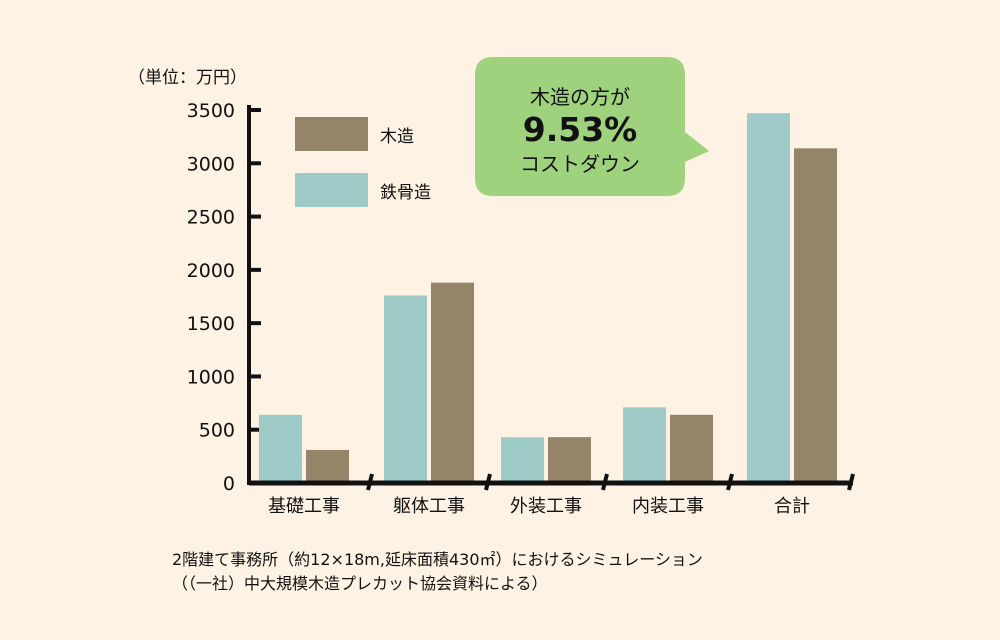  Describe the element at coordinates (217, 431) in the screenshot. I see `y-tick-label: 500` at that location.